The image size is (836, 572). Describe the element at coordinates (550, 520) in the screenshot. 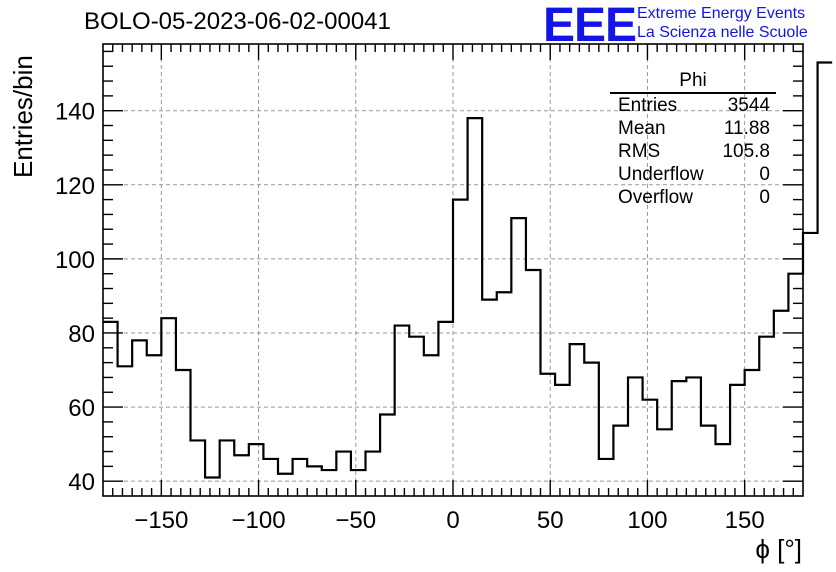

I see `x-tick-label: 50` at that location.